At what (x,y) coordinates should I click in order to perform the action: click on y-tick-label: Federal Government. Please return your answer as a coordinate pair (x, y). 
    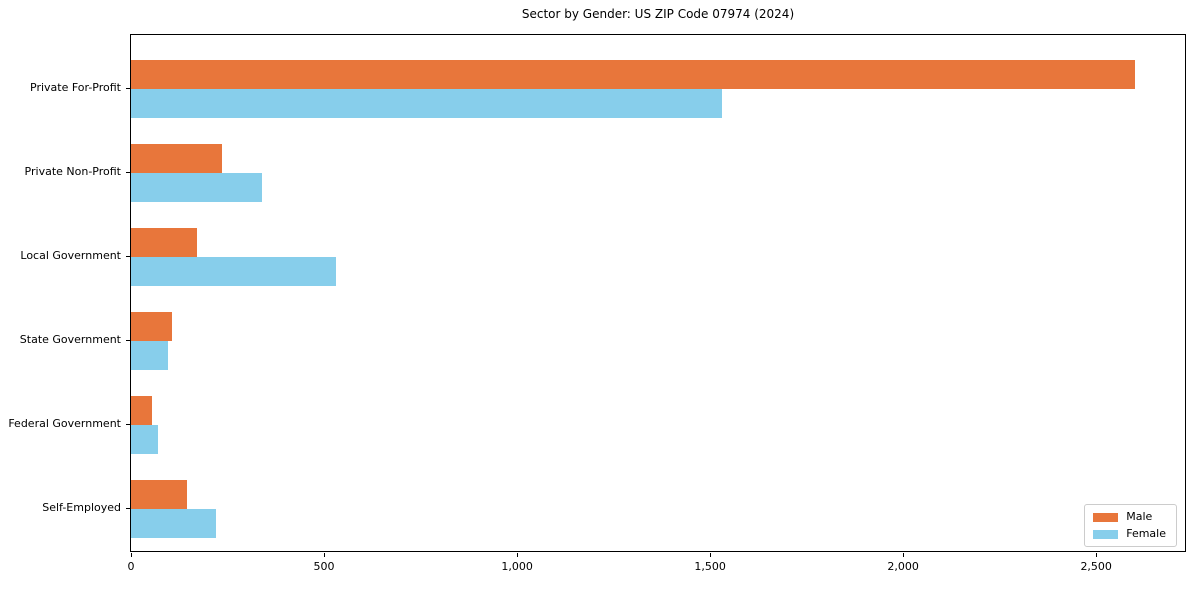
    Looking at the image, I should click on (64, 423).